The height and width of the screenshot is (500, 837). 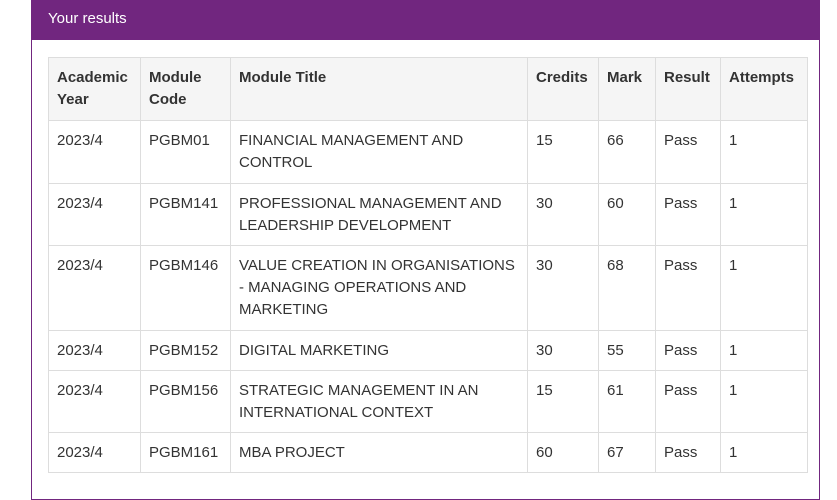 I want to click on panel-title: Your results, so click(x=425, y=20).